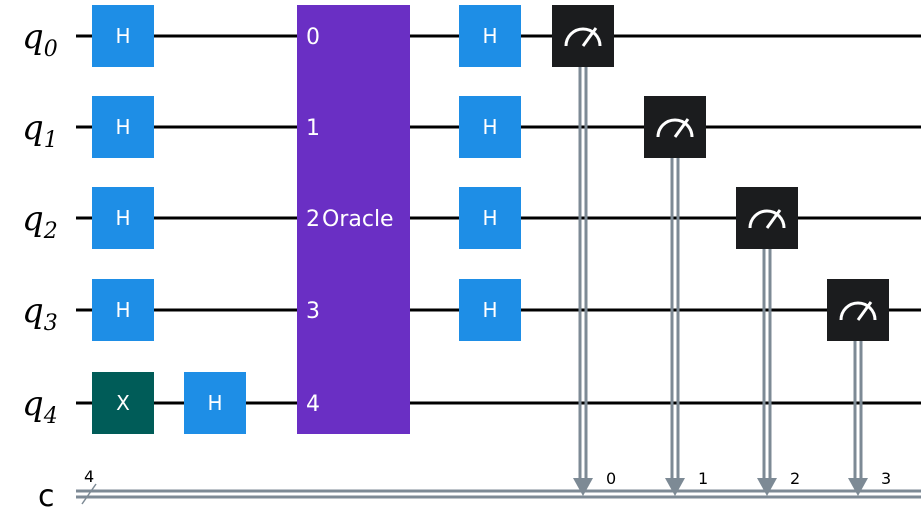 Image resolution: width=921 pixels, height=524 pixels. I want to click on h-gate-q4-col1: H, so click(215, 403).